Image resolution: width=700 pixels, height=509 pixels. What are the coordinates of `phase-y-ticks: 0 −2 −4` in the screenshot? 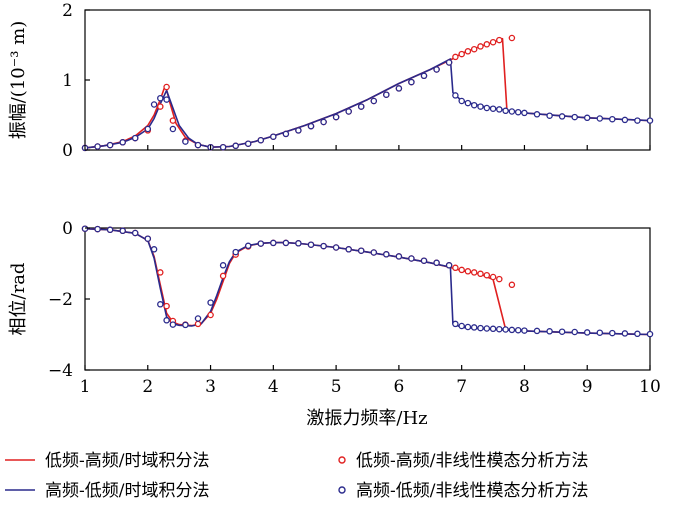 It's located at (69, 300).